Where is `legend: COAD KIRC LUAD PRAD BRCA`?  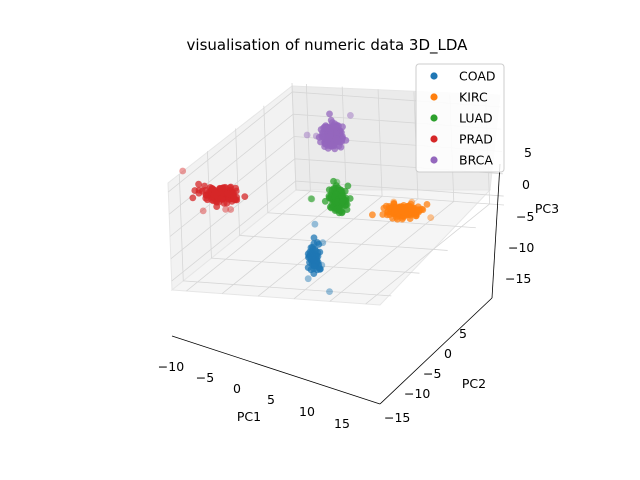
legend: COAD KIRC LUAD PRAD BRCA is located at coordinates (460, 118).